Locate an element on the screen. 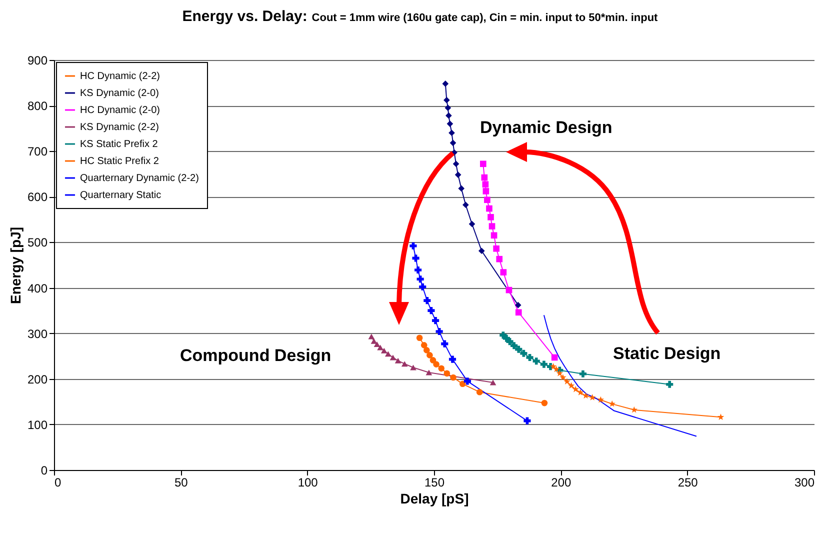 The width and height of the screenshot is (840, 536). legend-label: Quarternary Static is located at coordinates (121, 195).